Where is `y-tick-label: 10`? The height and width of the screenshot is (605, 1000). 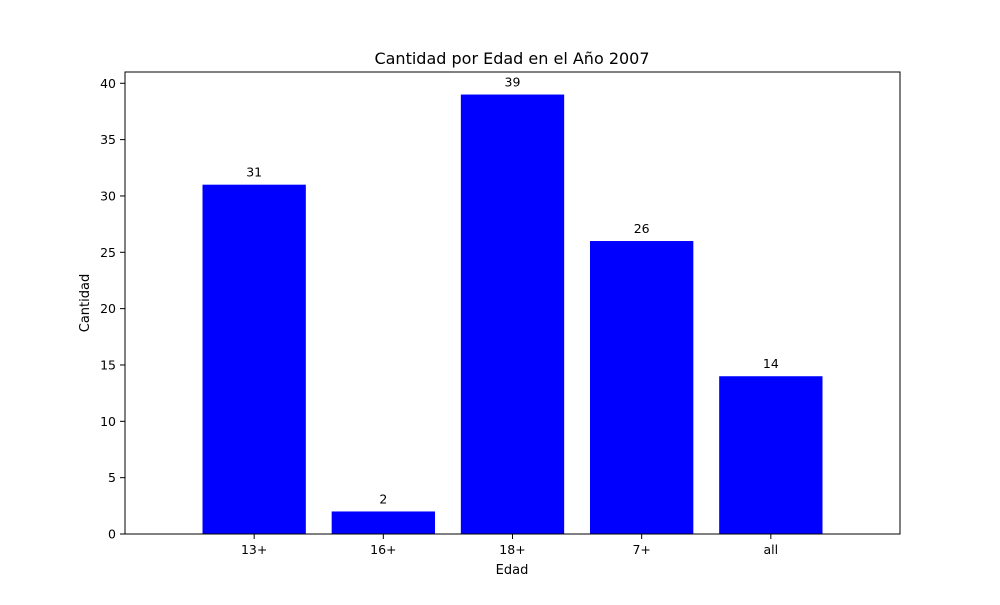 y-tick-label: 10 is located at coordinates (108, 421).